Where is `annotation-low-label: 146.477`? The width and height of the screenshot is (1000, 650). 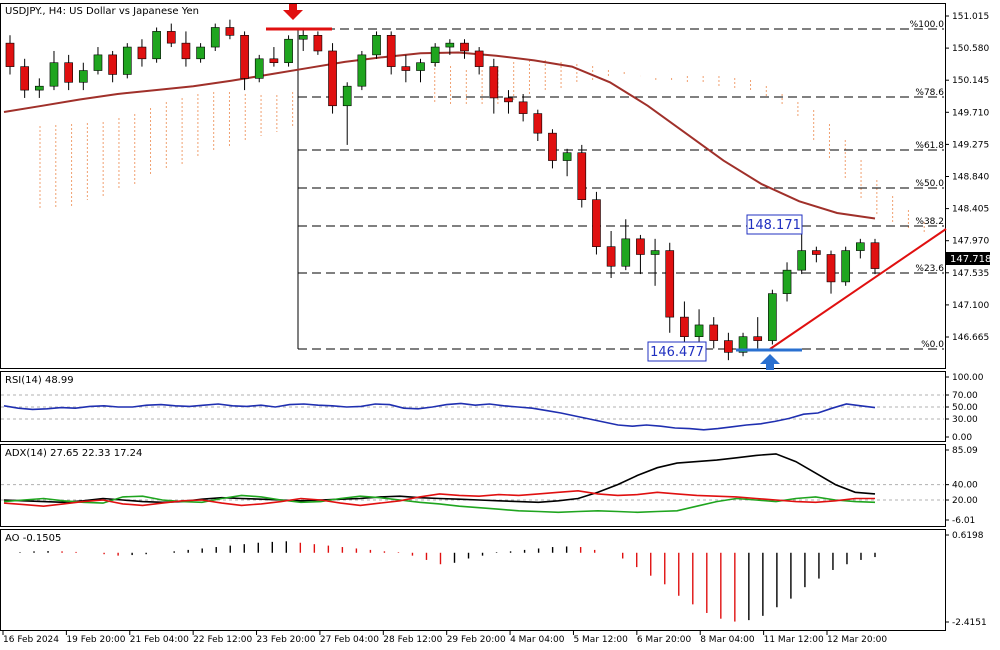 annotation-low-label: 146.477 is located at coordinates (677, 352).